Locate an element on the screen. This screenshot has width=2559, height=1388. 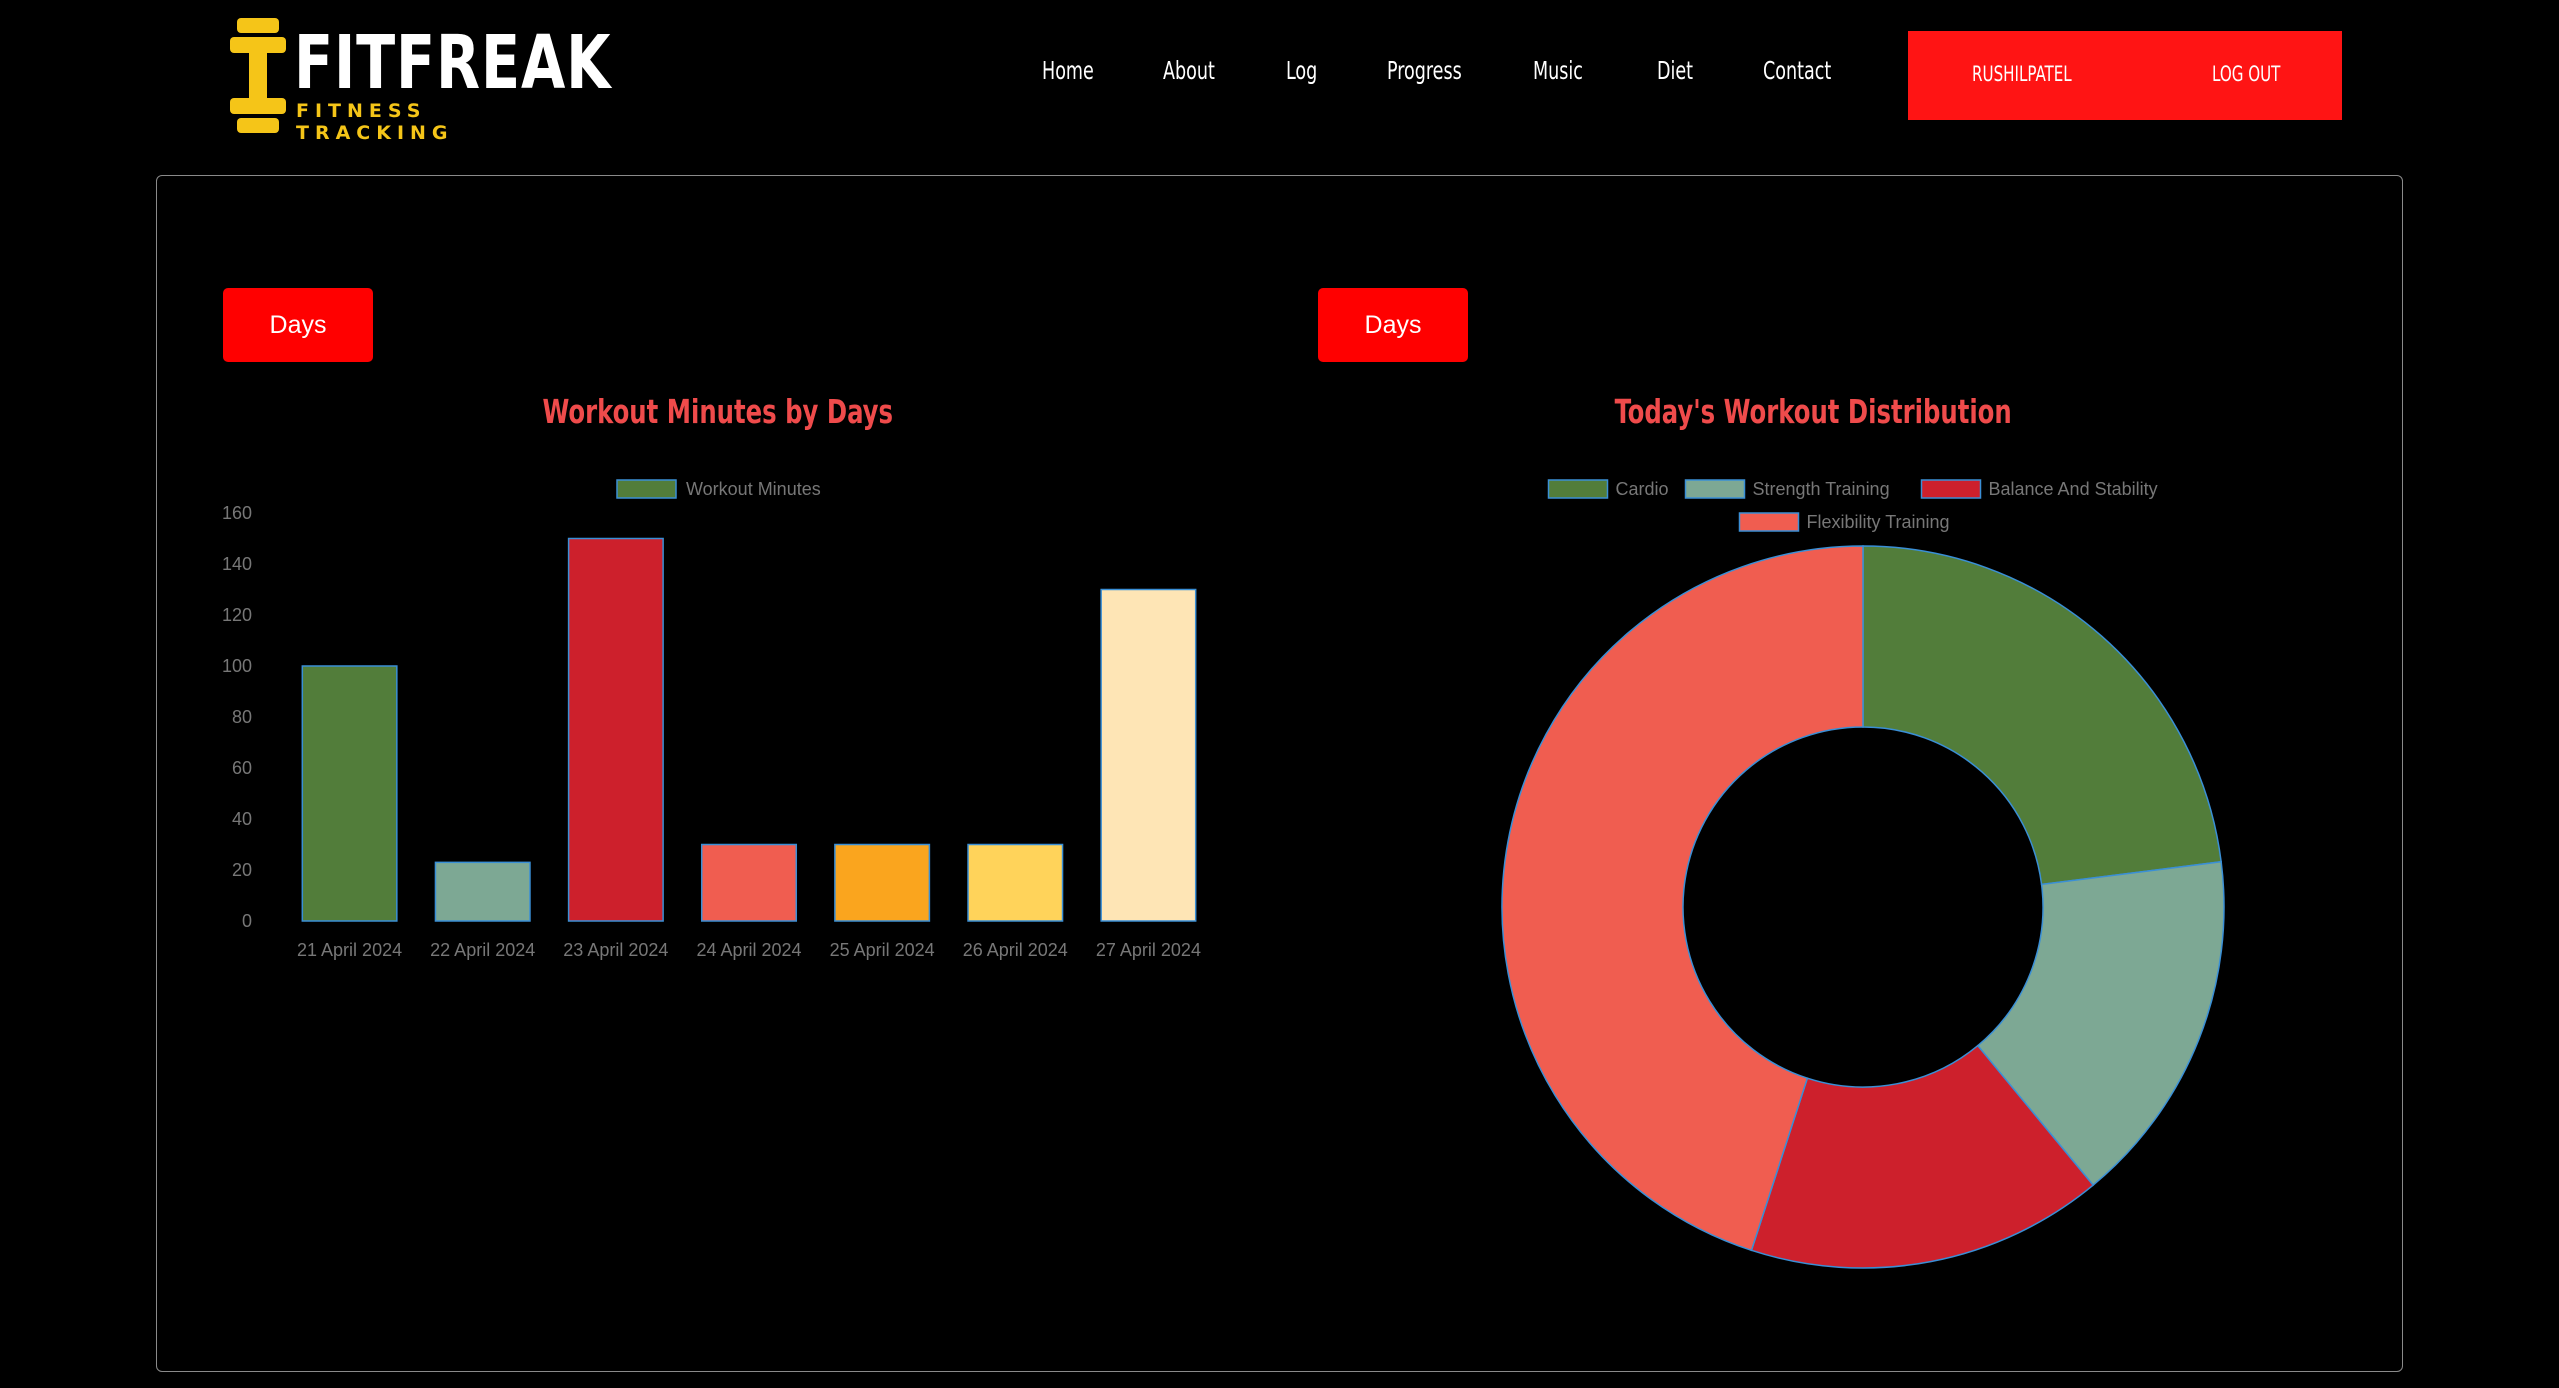
nav-home: Home is located at coordinates (1068, 70).